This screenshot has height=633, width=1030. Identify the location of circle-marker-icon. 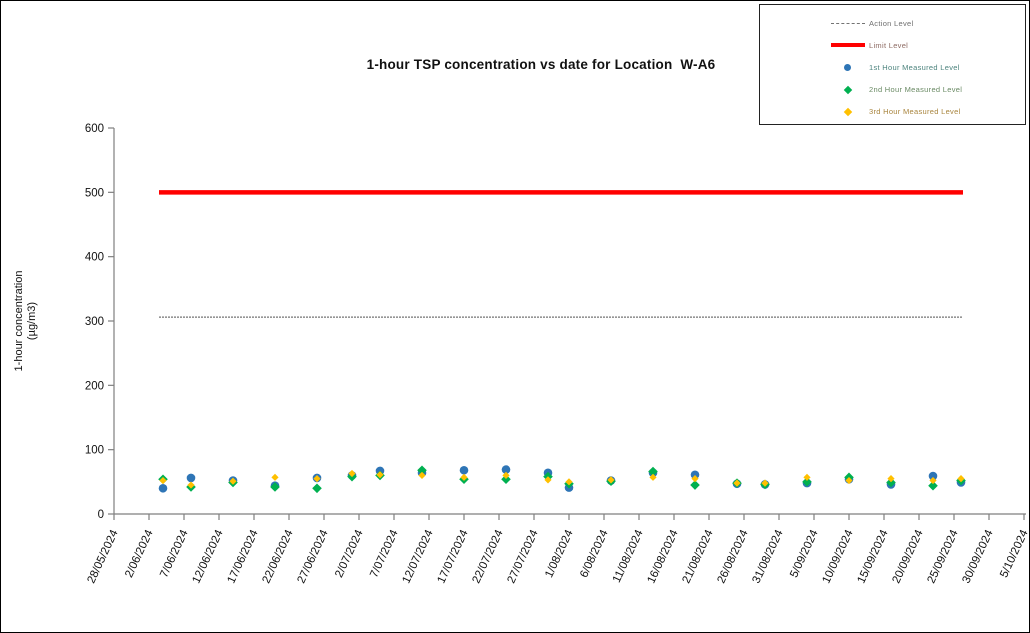
(847, 67).